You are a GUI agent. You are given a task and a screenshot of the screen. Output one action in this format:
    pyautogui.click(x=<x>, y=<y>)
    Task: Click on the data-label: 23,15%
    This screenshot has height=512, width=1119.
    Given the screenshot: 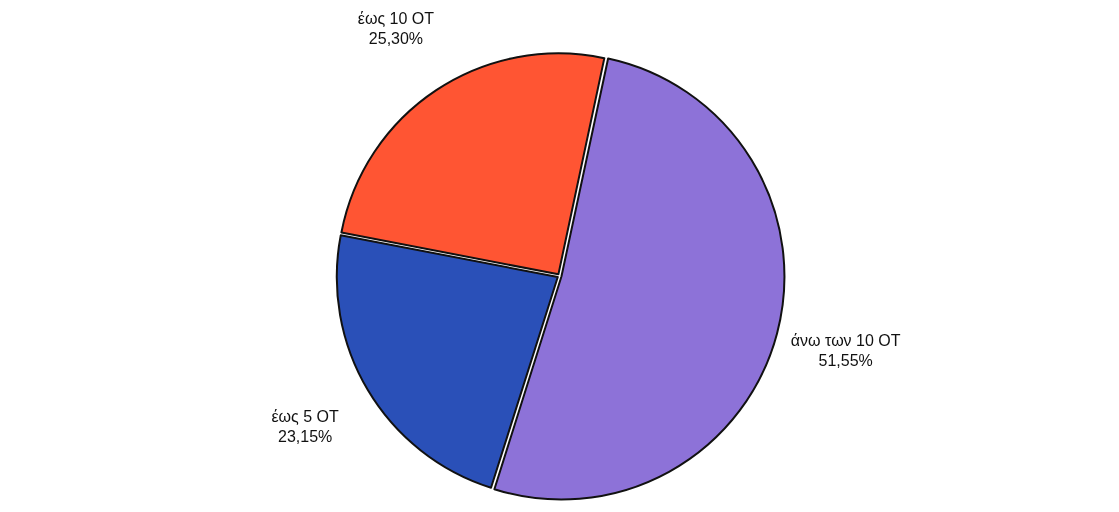 What is the action you would take?
    pyautogui.click(x=305, y=436)
    